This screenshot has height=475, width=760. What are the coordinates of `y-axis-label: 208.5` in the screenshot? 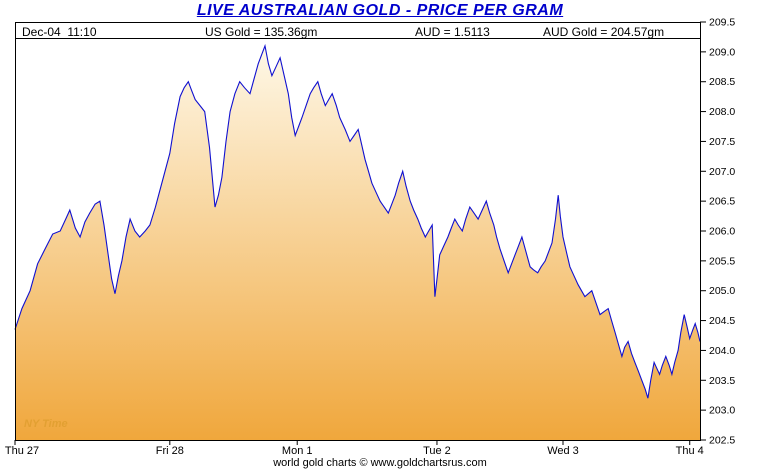 It's located at (722, 82).